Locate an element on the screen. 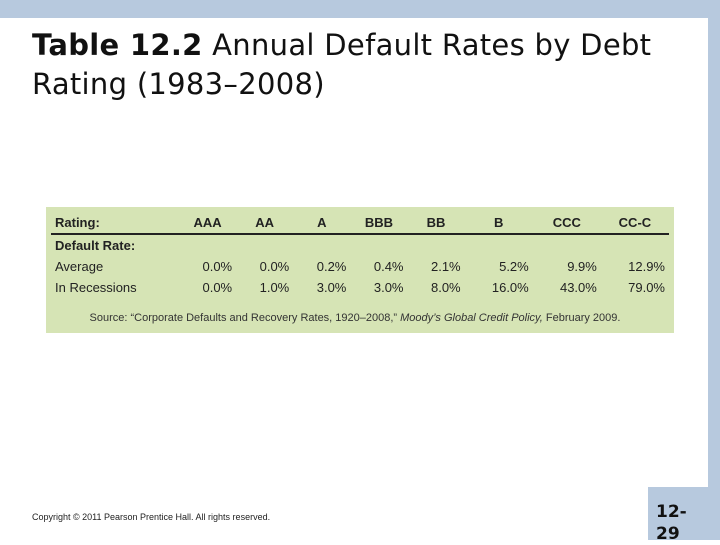 The height and width of the screenshot is (545, 720). header-aaa: AAA is located at coordinates (208, 223).